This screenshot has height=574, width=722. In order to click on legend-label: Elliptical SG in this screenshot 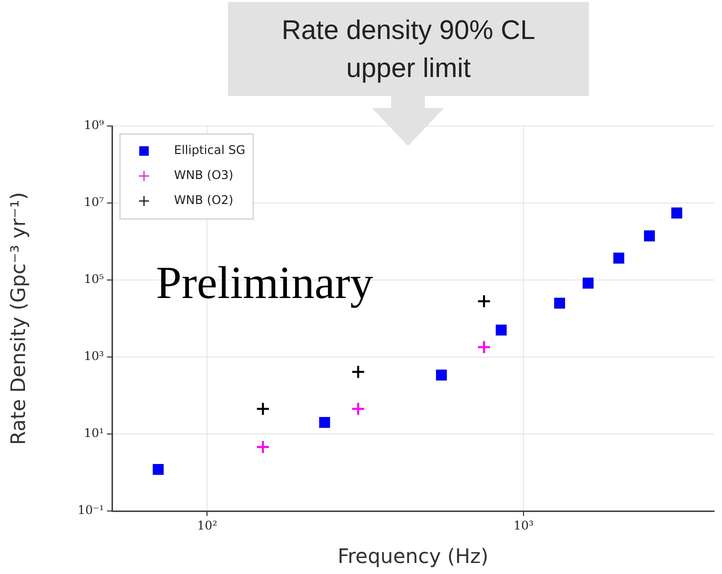, I will do `click(210, 150)`.